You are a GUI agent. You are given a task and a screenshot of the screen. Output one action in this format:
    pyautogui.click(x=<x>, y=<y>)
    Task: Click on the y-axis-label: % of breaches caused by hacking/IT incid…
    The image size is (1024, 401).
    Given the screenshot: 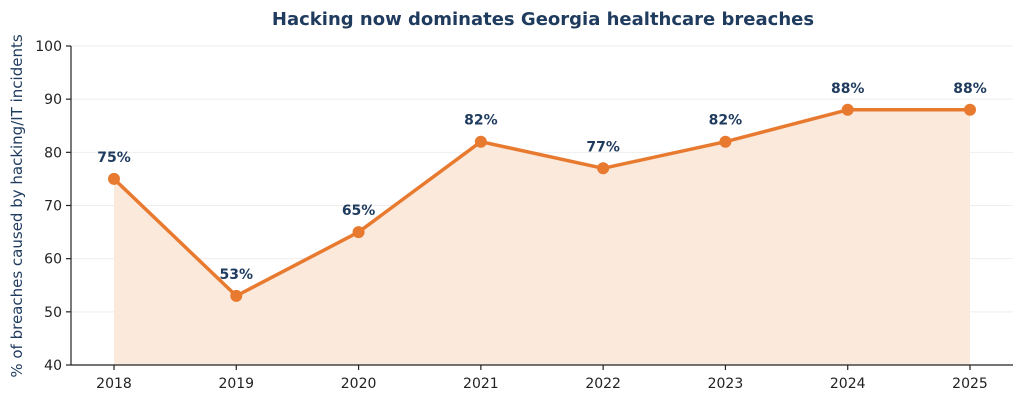 What is the action you would take?
    pyautogui.click(x=17, y=206)
    